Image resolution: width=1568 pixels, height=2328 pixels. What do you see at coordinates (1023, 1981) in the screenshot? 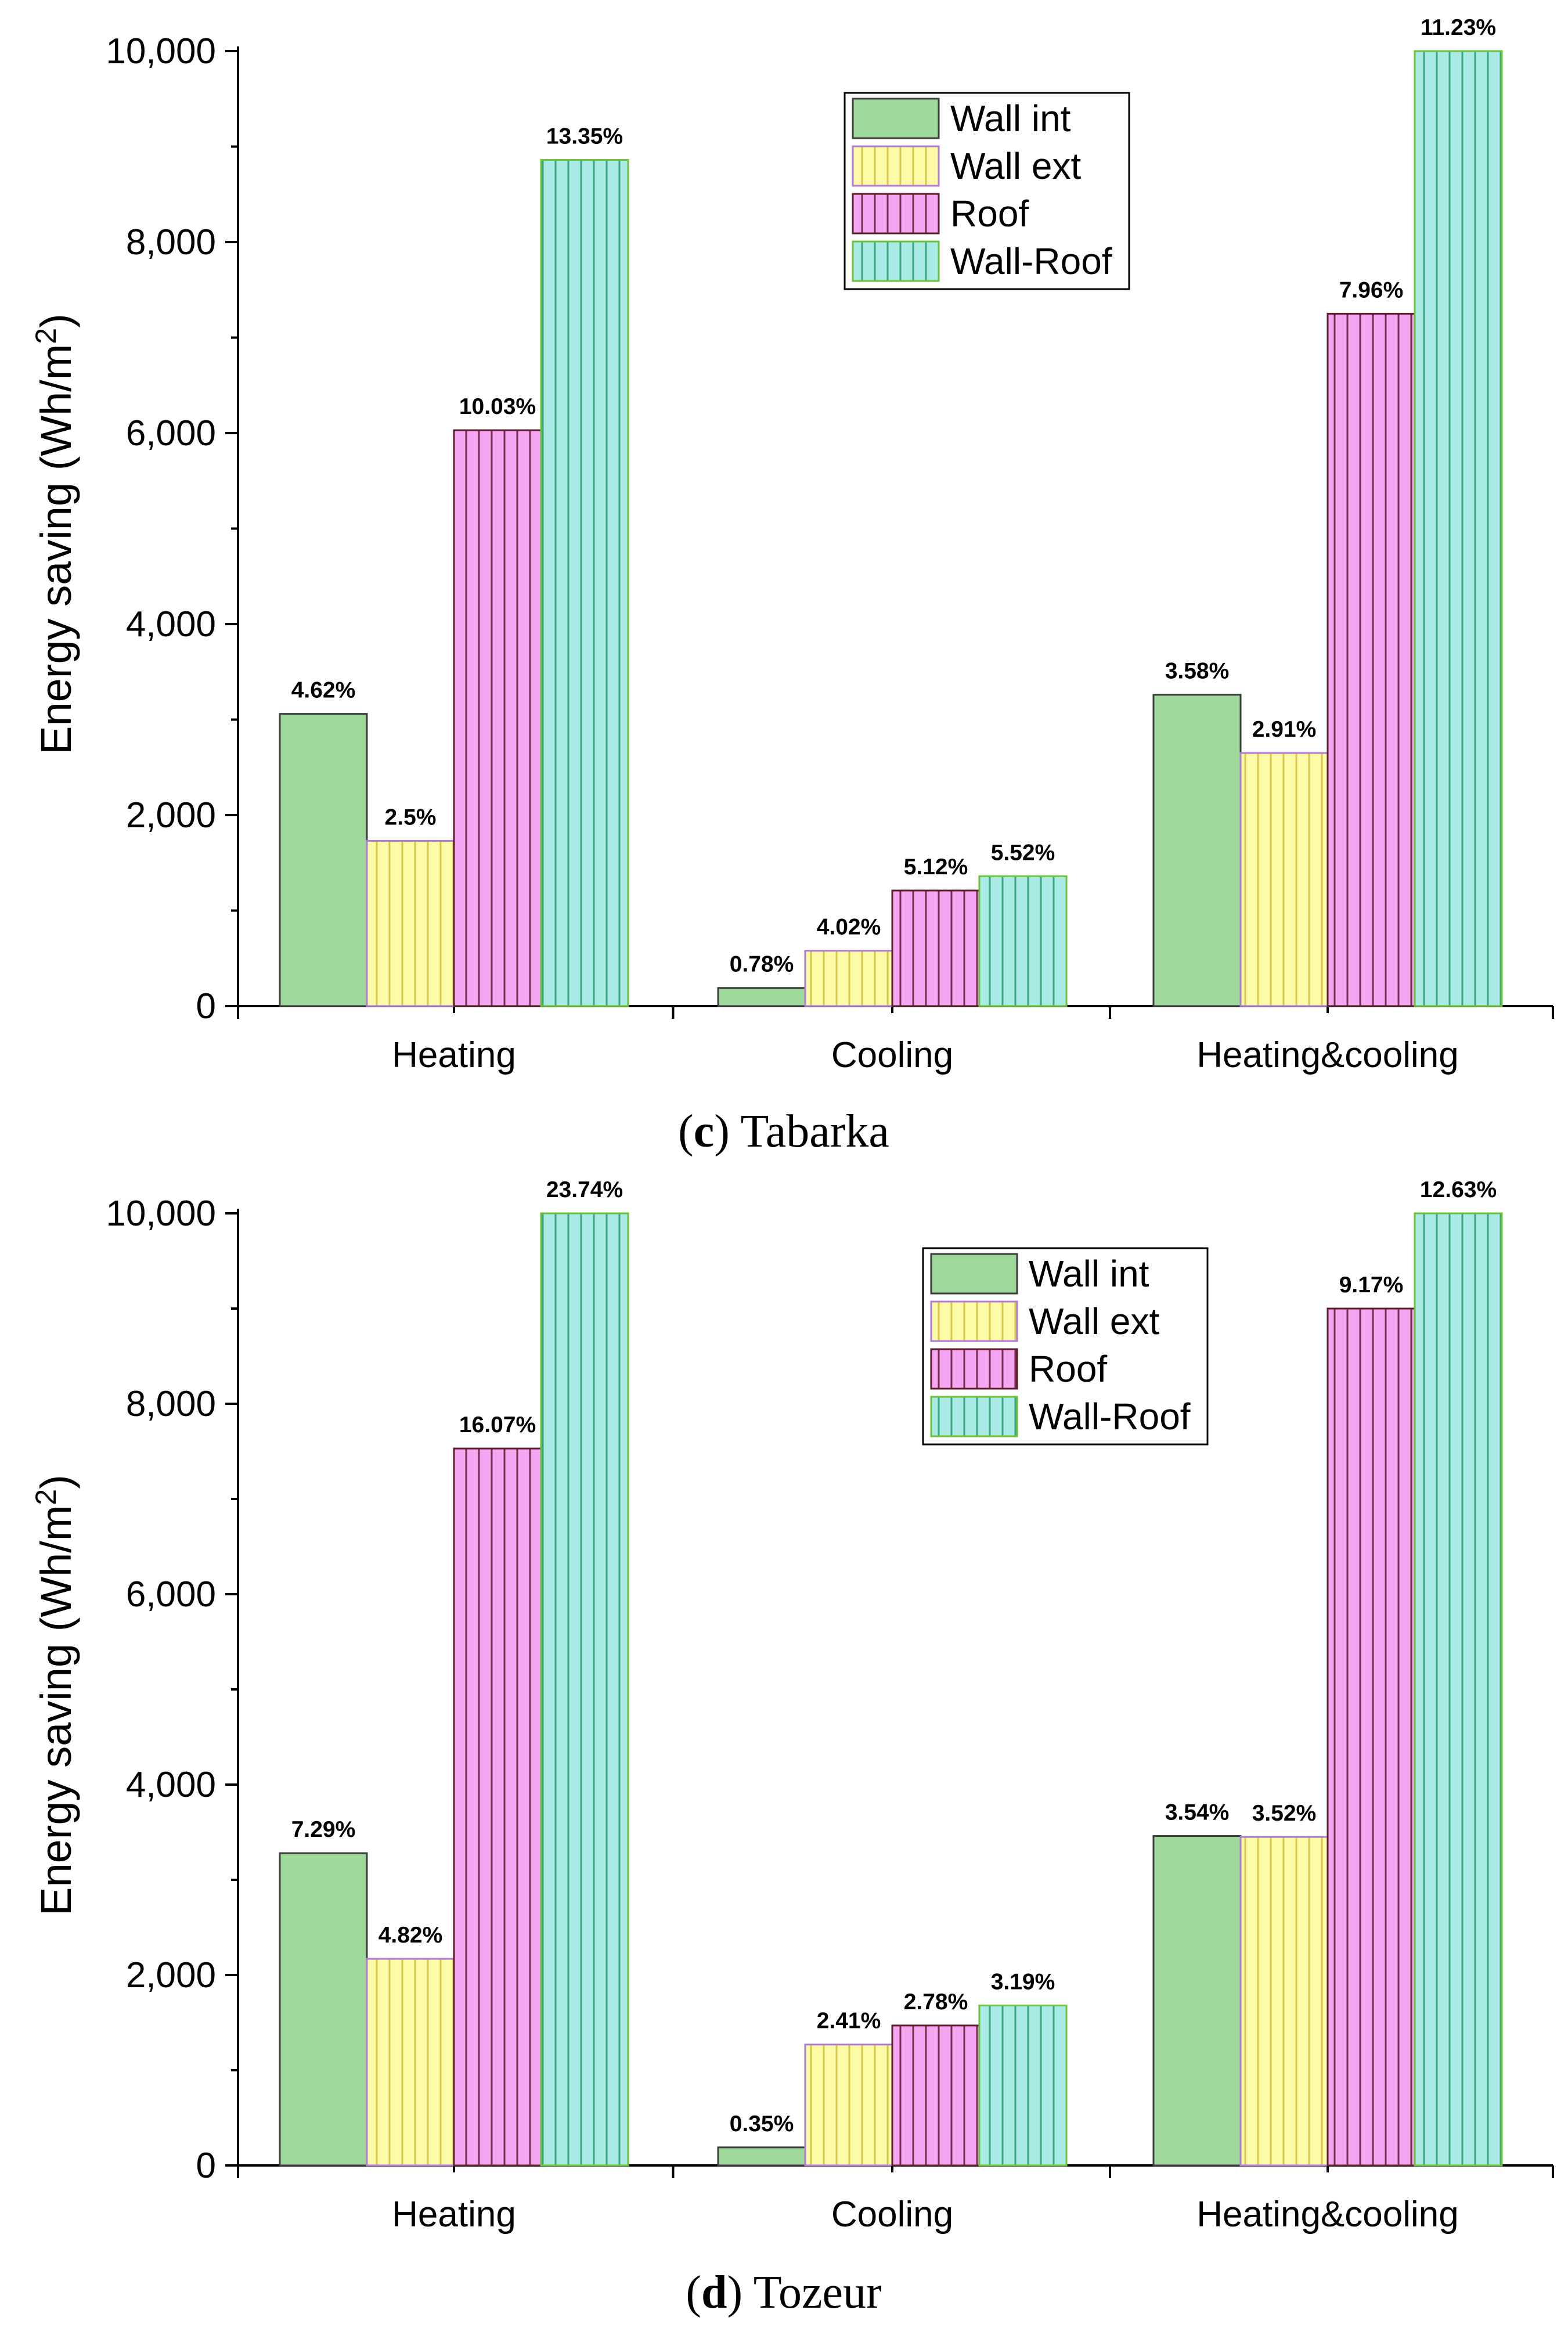
I see `data-label: 3.19%` at bounding box center [1023, 1981].